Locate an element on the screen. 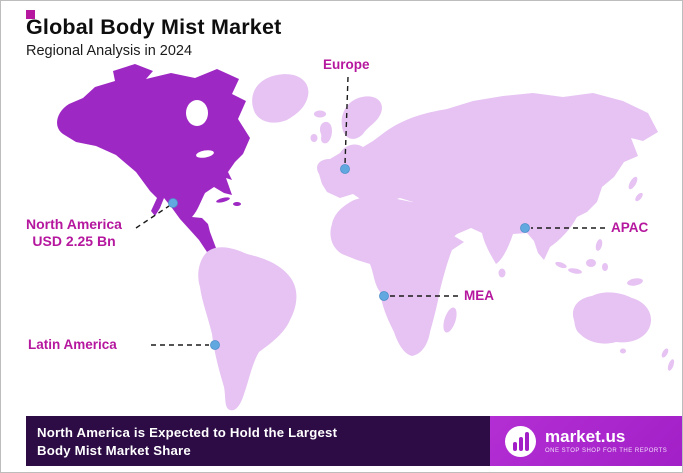 The width and height of the screenshot is (683, 473). marketus-logo-icon is located at coordinates (520, 441).